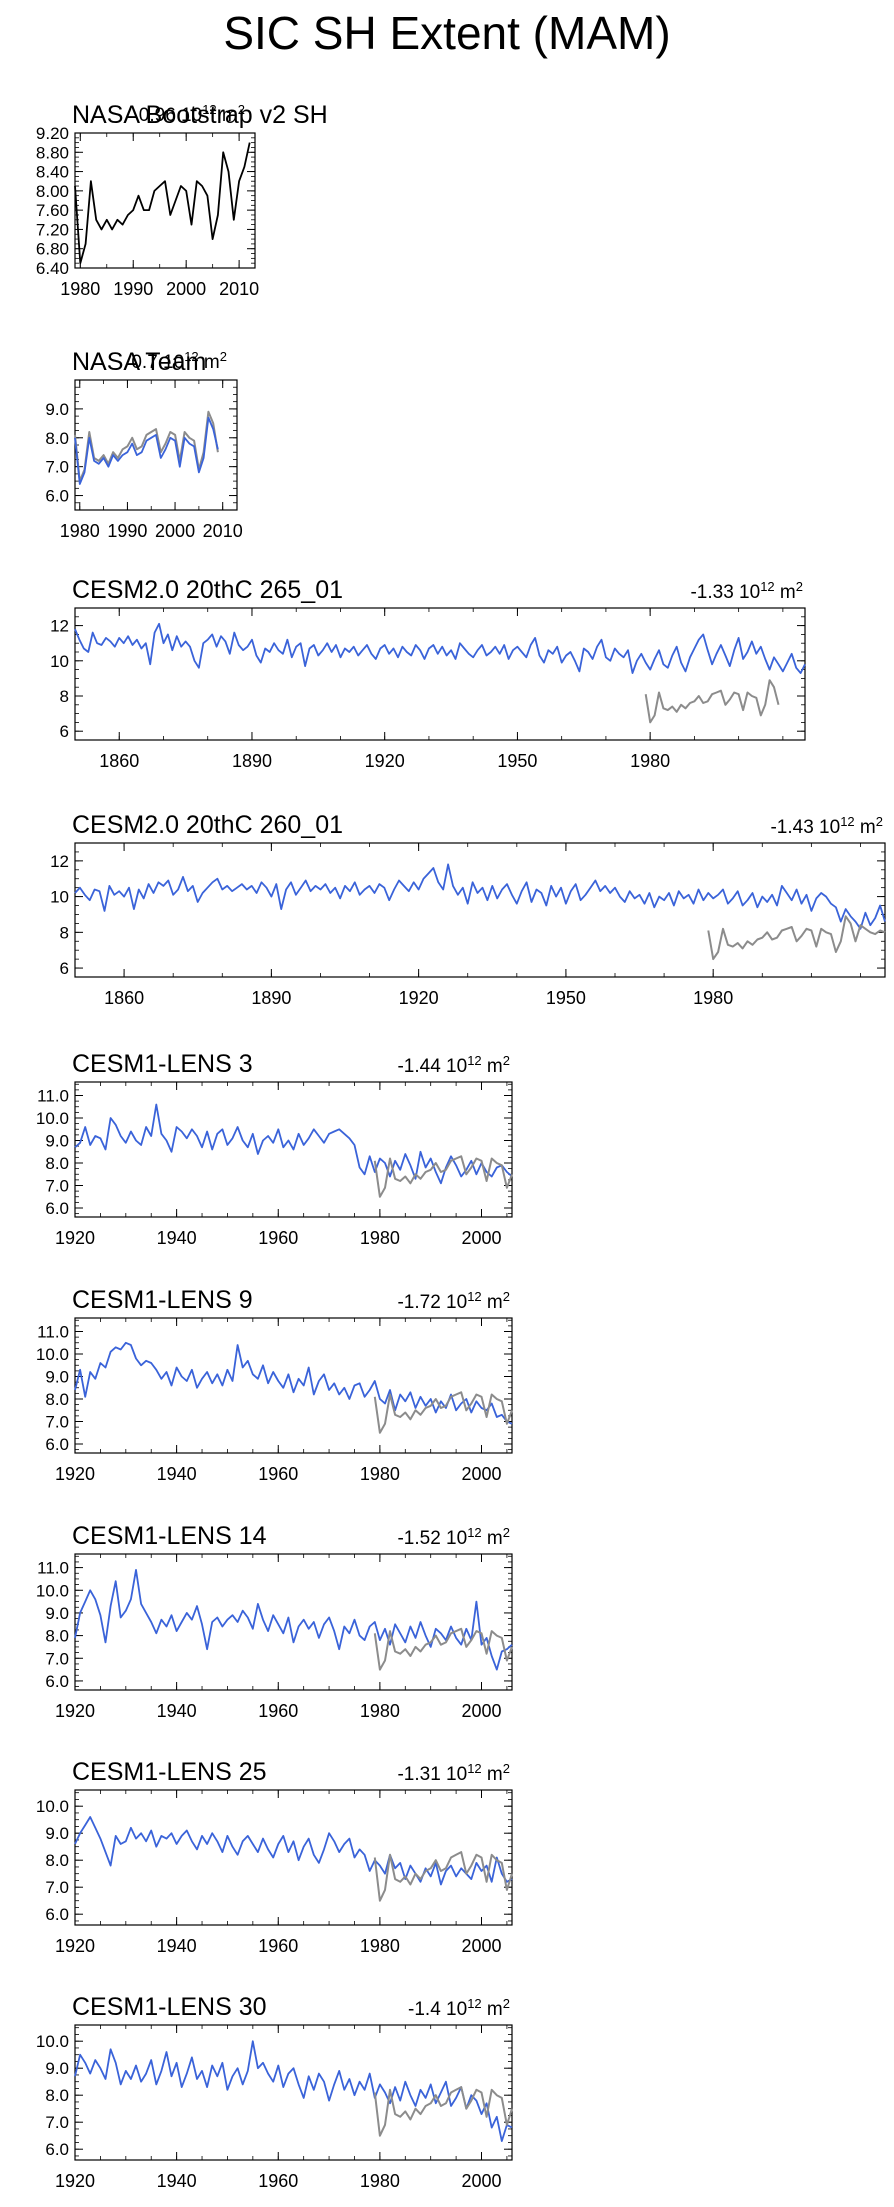 This screenshot has width=894, height=2207. What do you see at coordinates (293, 1144) in the screenshot?
I see `panel-4-series-model` at bounding box center [293, 1144].